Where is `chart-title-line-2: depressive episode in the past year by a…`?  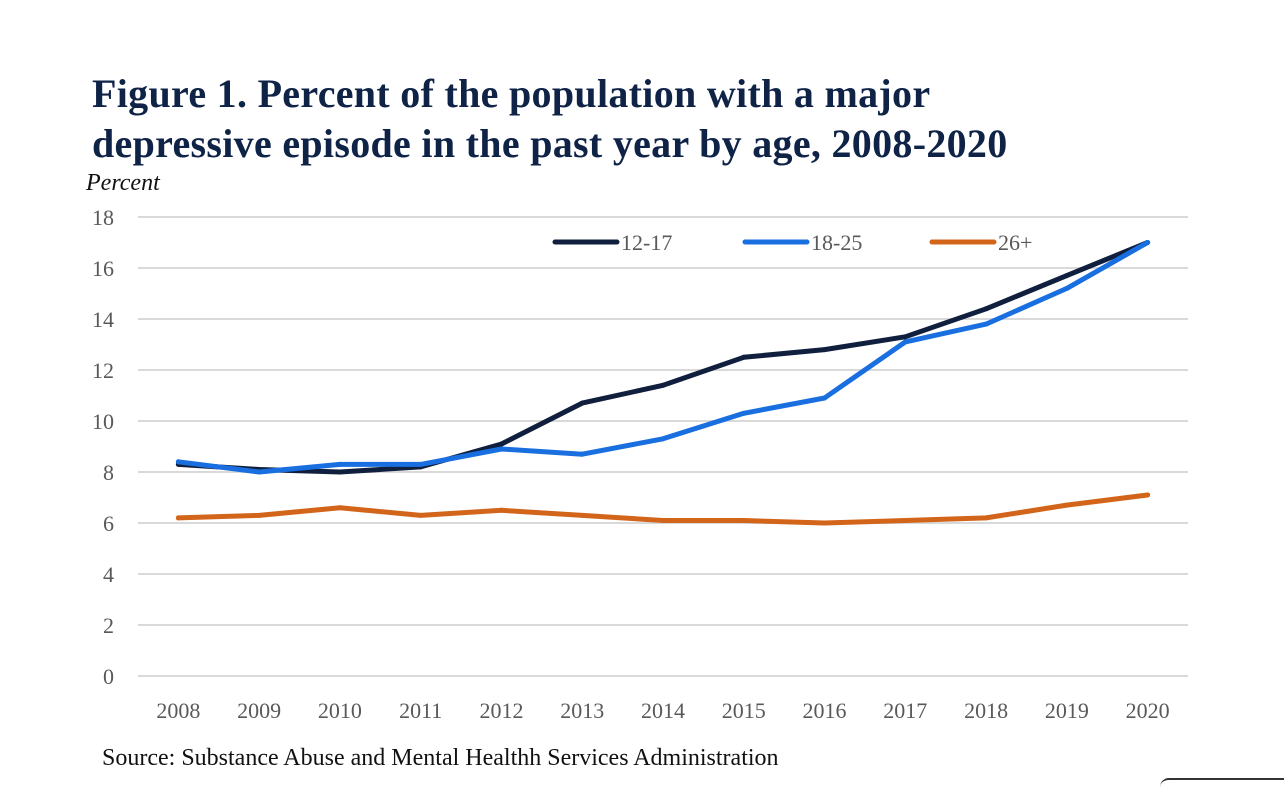
chart-title-line-2: depressive episode in the past year by a… is located at coordinates (550, 143).